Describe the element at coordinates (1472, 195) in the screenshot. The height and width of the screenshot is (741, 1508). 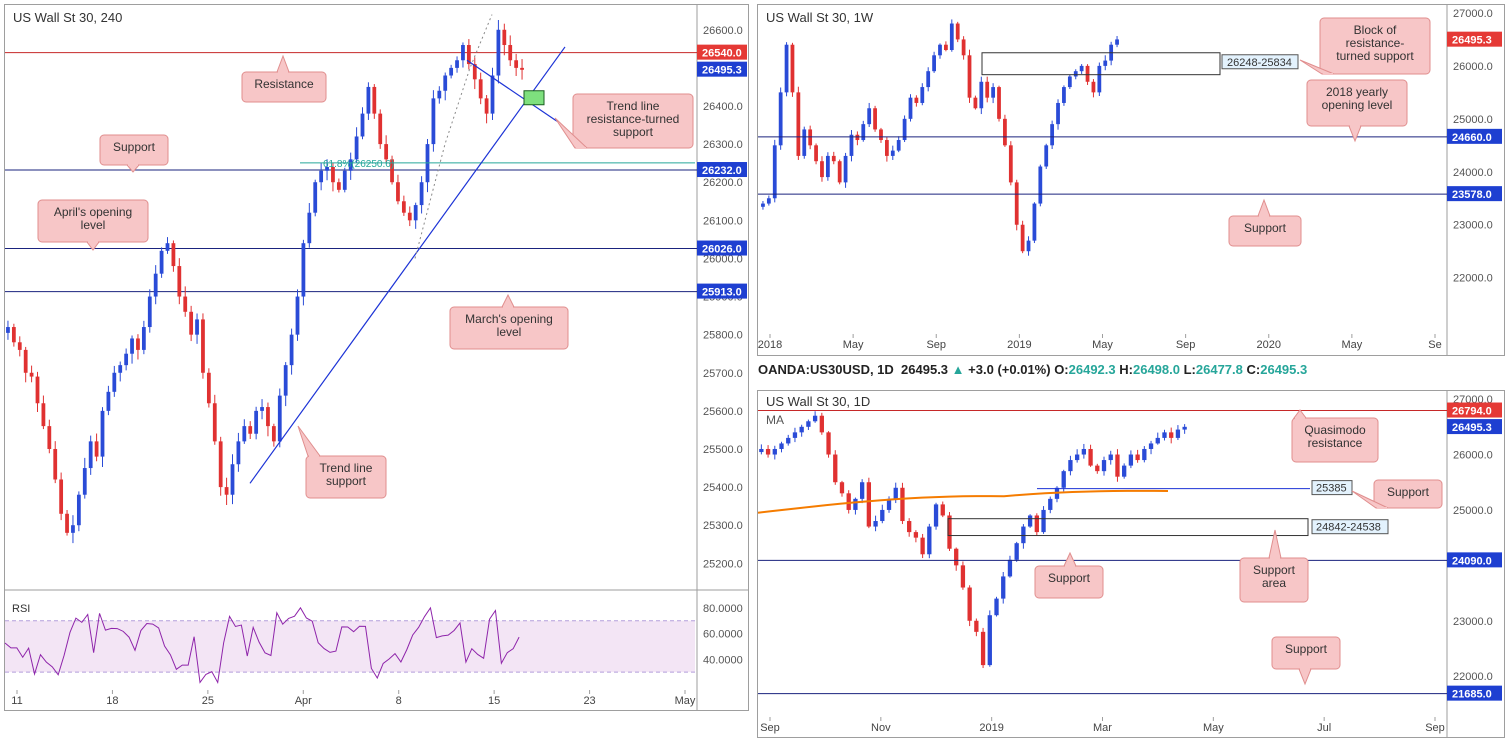
I see `price-tag-label: 23578.0` at that location.